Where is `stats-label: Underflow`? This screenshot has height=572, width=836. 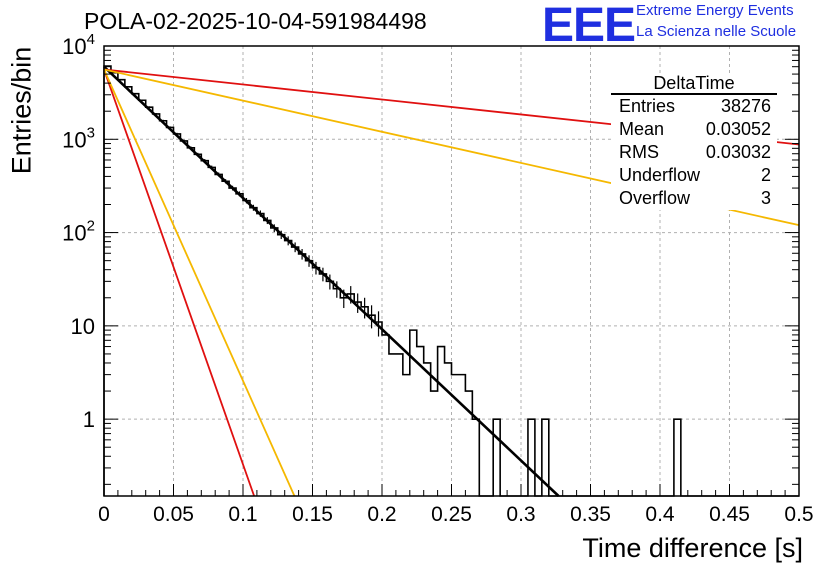 stats-label: Underflow is located at coordinates (660, 175).